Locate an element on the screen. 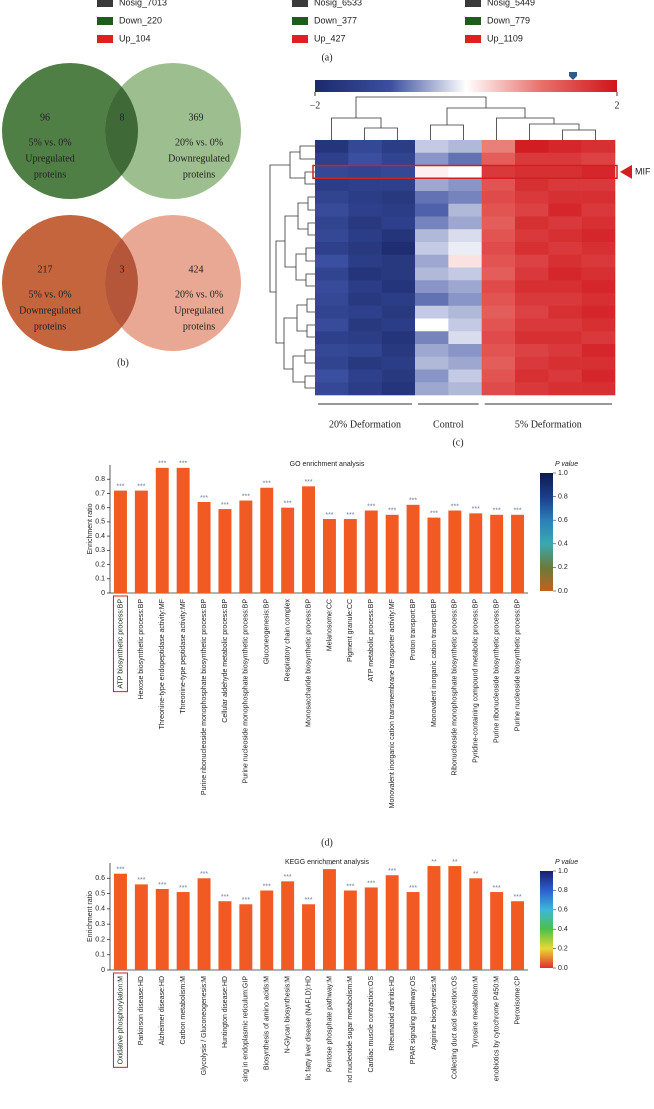 This screenshot has height=1109, width=654. x-tick-label: Alzheimer disease:HD is located at coordinates (162, 1010).